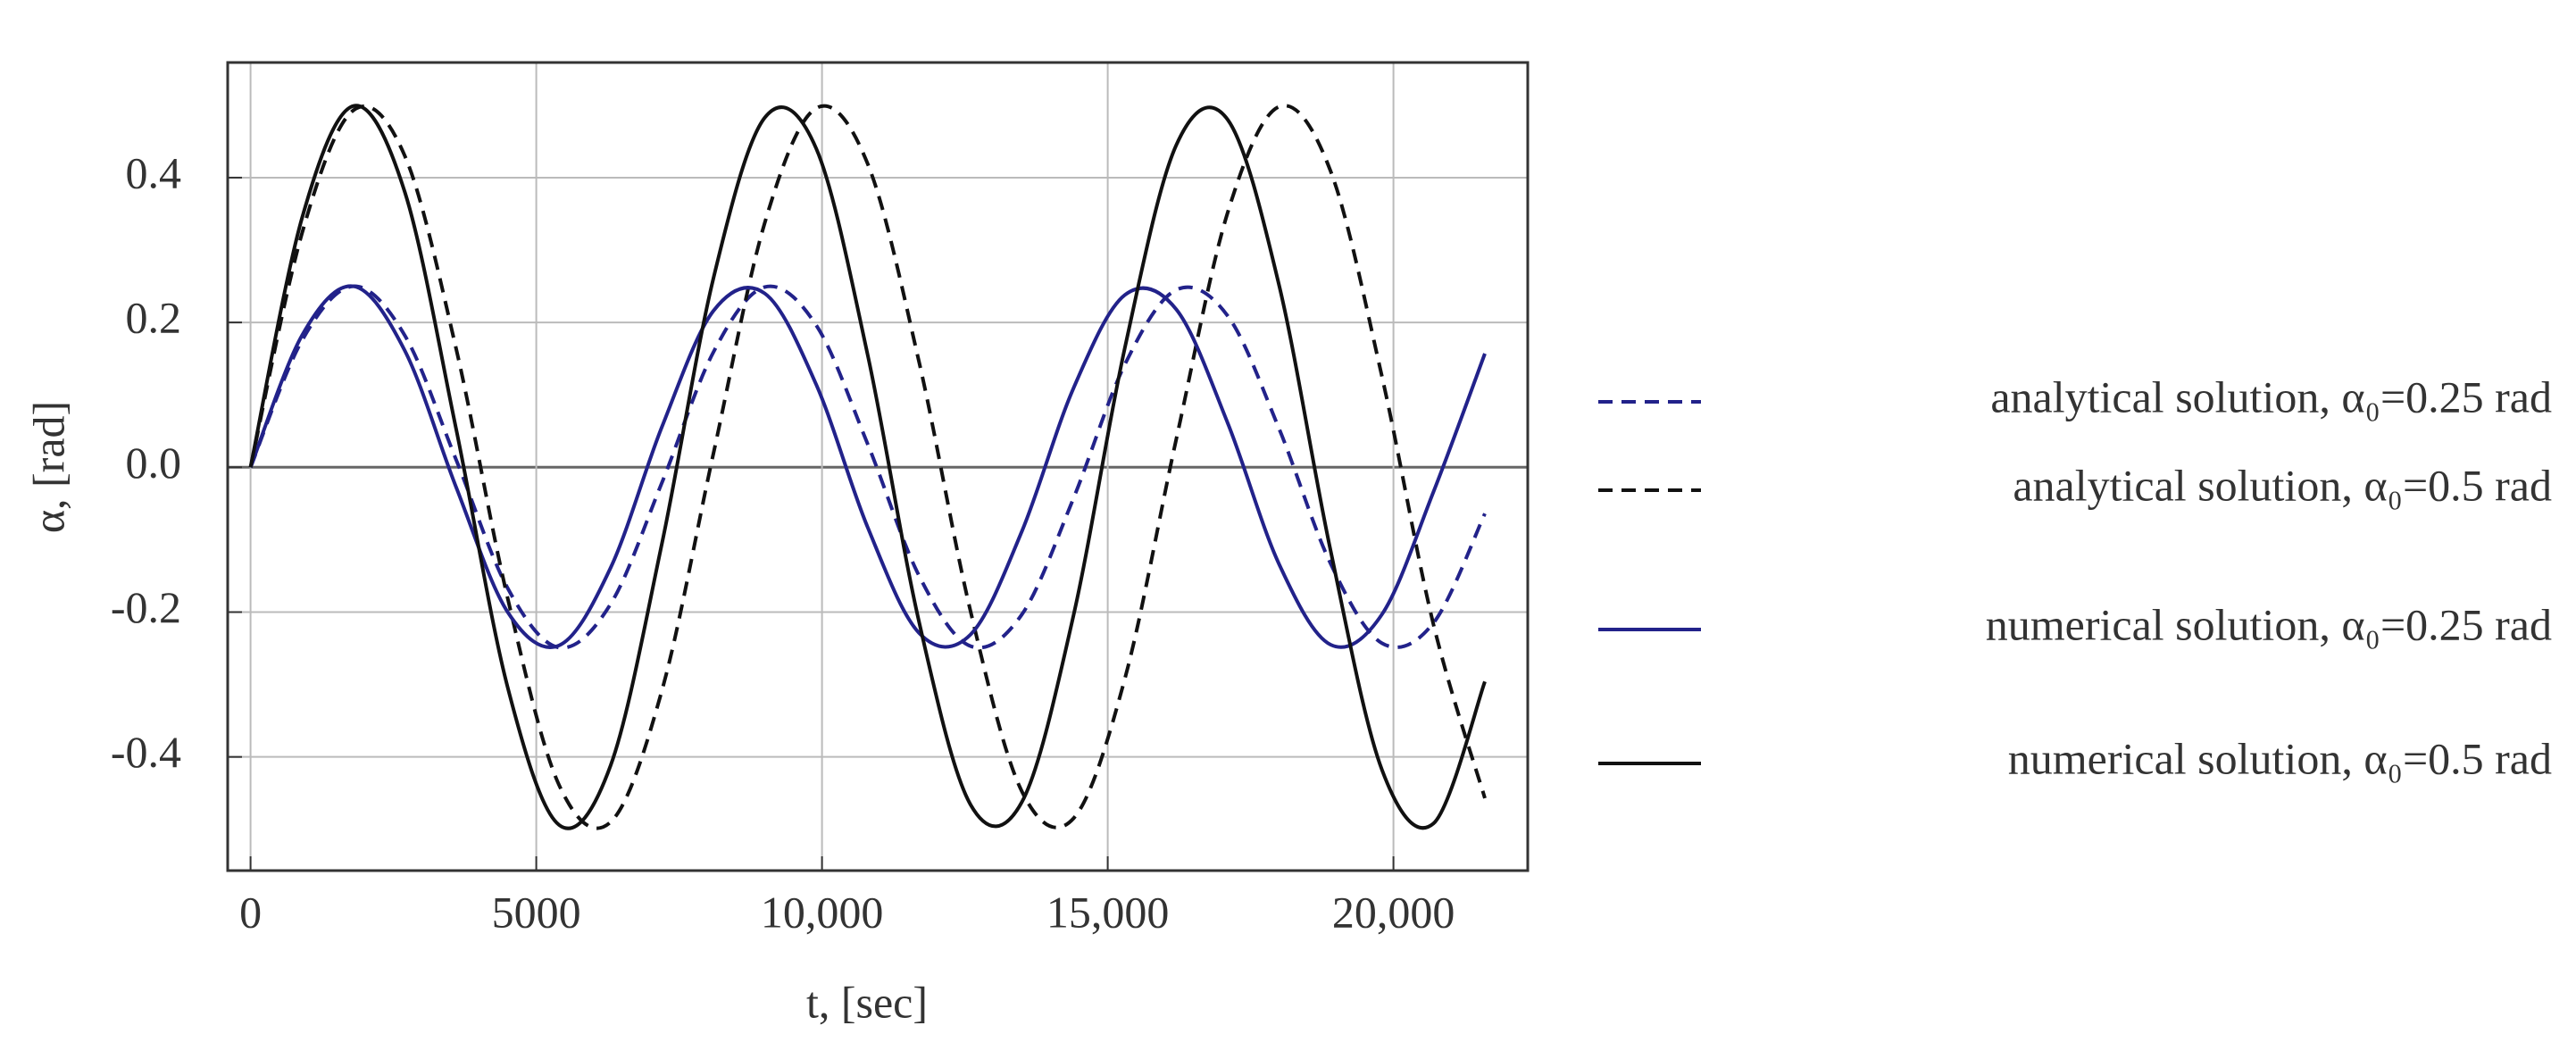 The height and width of the screenshot is (1059, 2576). I want to click on y-axis-label: α, [rad], so click(48, 467).